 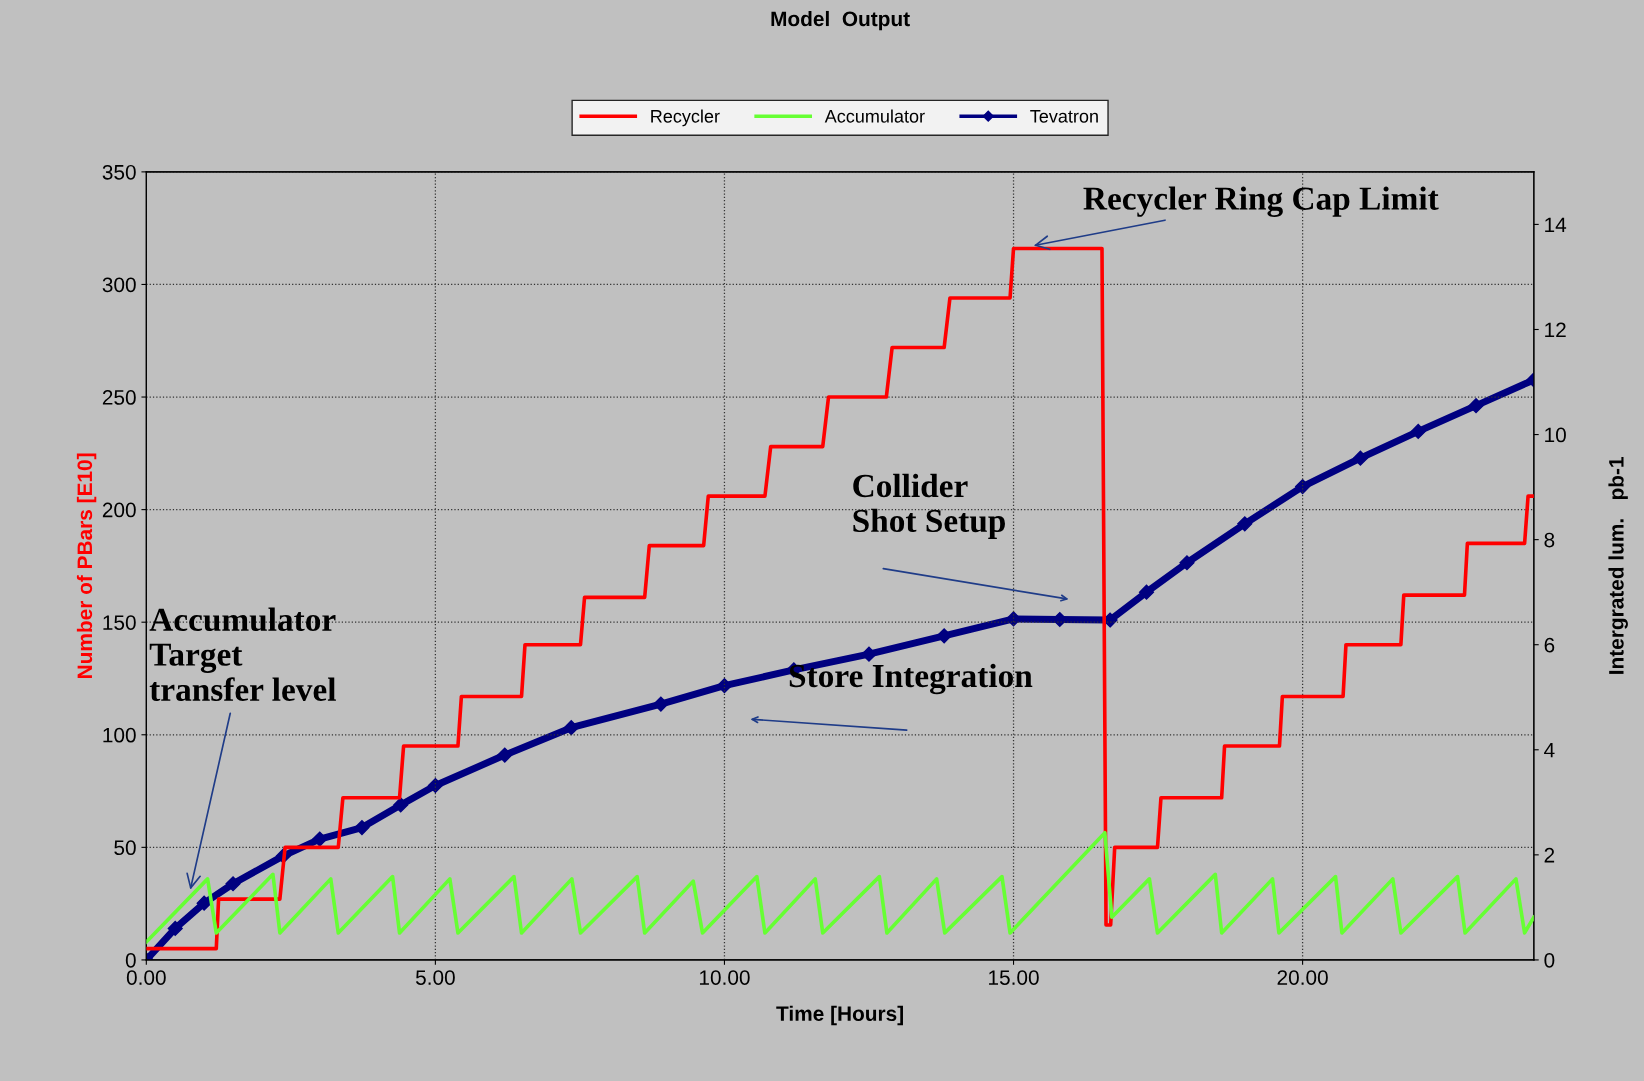 What do you see at coordinates (1302, 977) in the screenshot?
I see `x-tick-label: 20.00` at bounding box center [1302, 977].